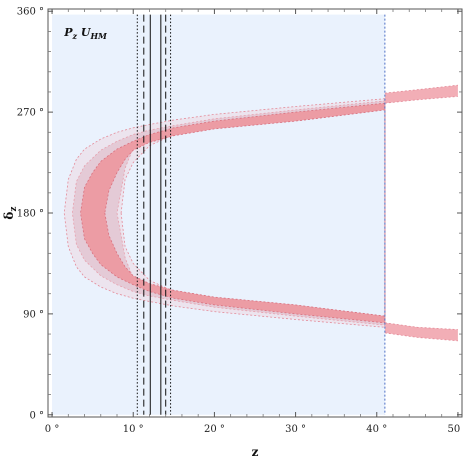  I want to click on x-tick-label: 0 °, so click(52, 429).